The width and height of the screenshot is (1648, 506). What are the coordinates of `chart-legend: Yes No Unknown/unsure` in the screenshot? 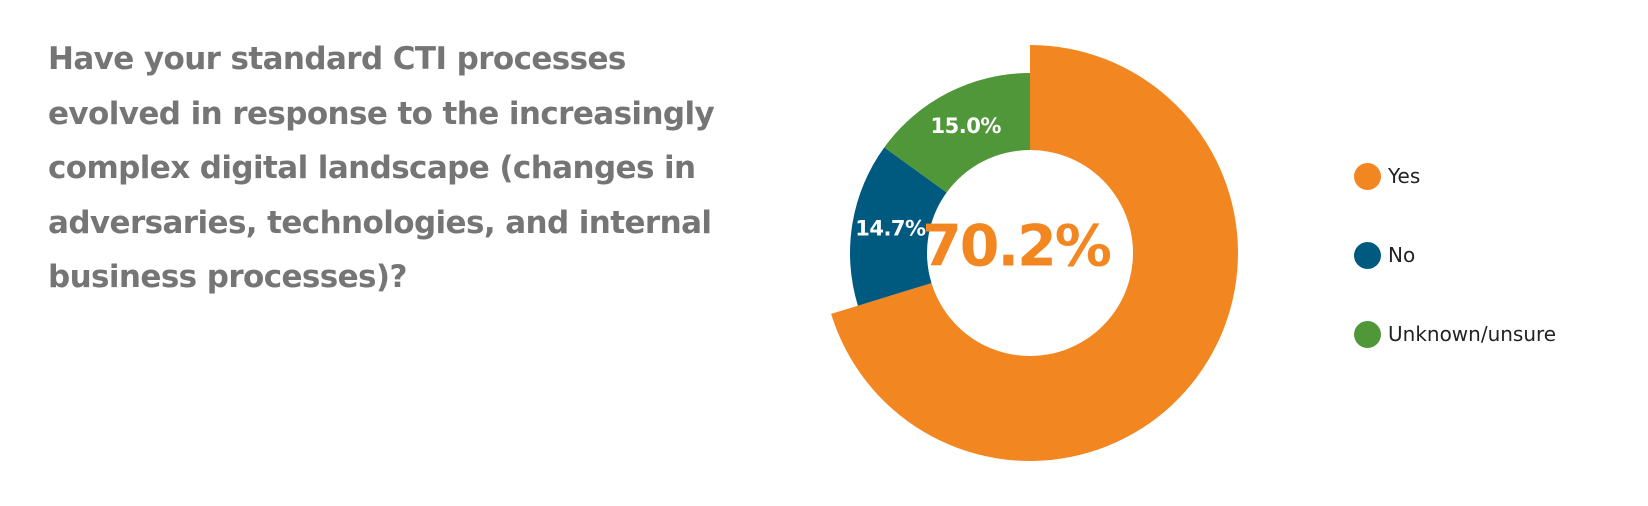 It's located at (1455, 280).